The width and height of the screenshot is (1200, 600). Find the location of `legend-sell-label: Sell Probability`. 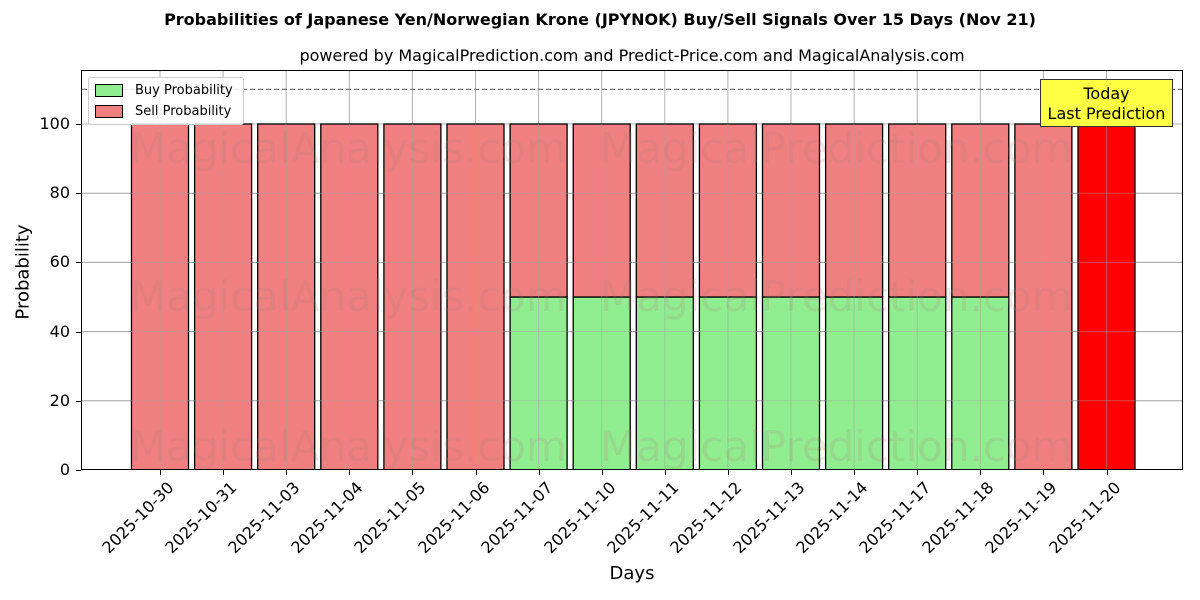

legend-sell-label: Sell Probability is located at coordinates (183, 111).